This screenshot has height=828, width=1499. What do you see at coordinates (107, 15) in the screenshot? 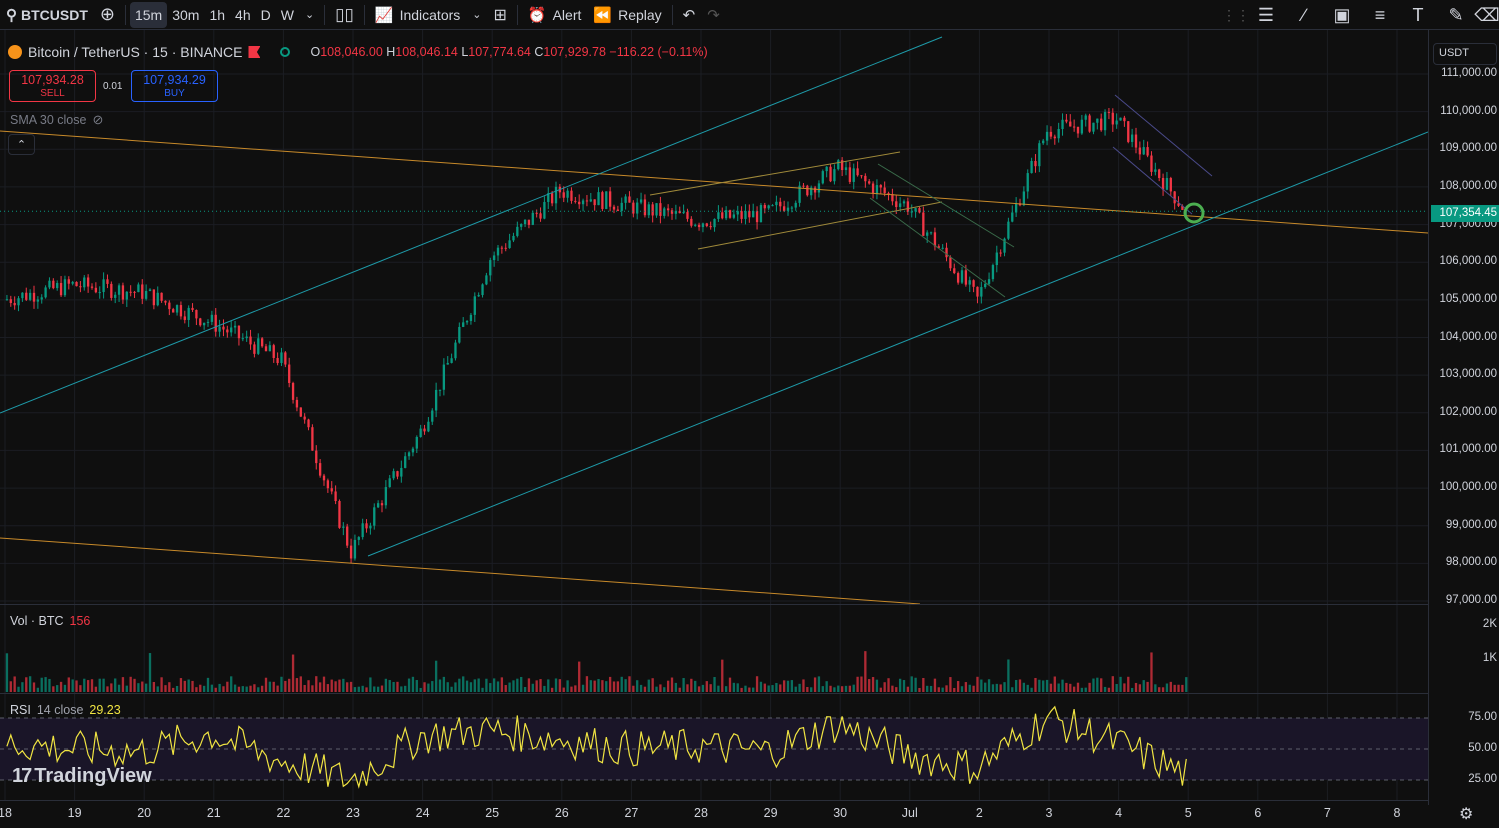
I see `compare-button: ⊕` at bounding box center [107, 15].